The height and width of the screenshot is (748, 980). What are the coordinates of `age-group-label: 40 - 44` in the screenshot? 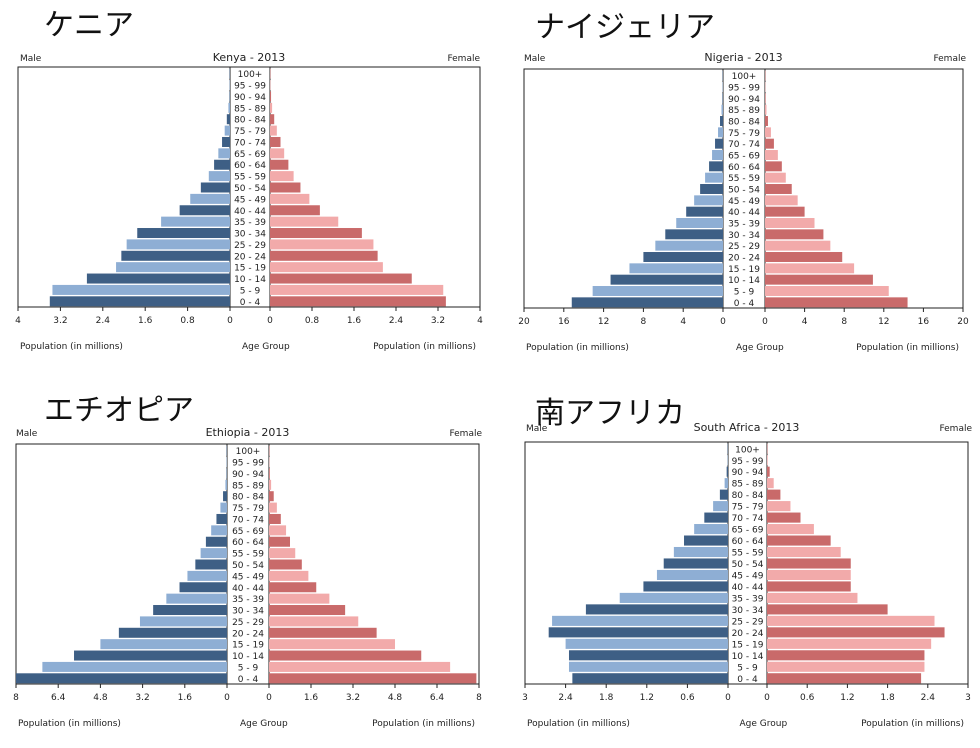 It's located at (748, 588).